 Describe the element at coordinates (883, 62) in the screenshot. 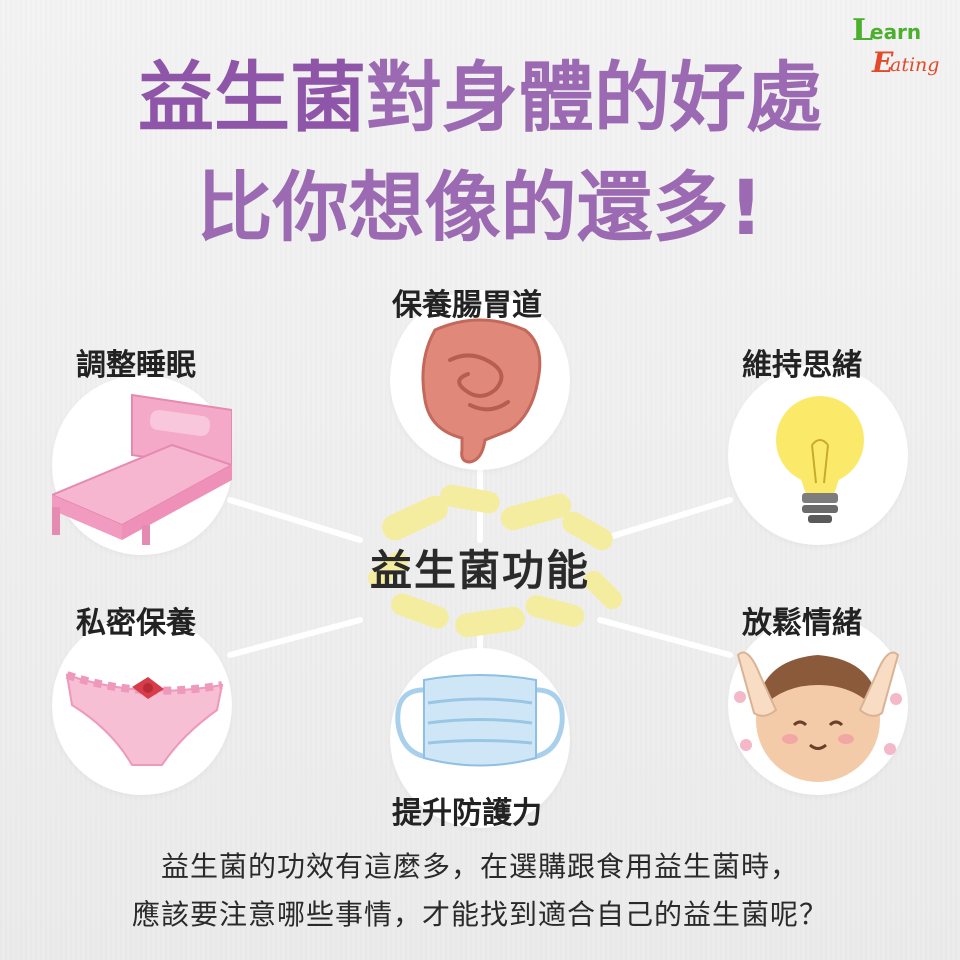

I see `logo-letter-e: E` at that location.